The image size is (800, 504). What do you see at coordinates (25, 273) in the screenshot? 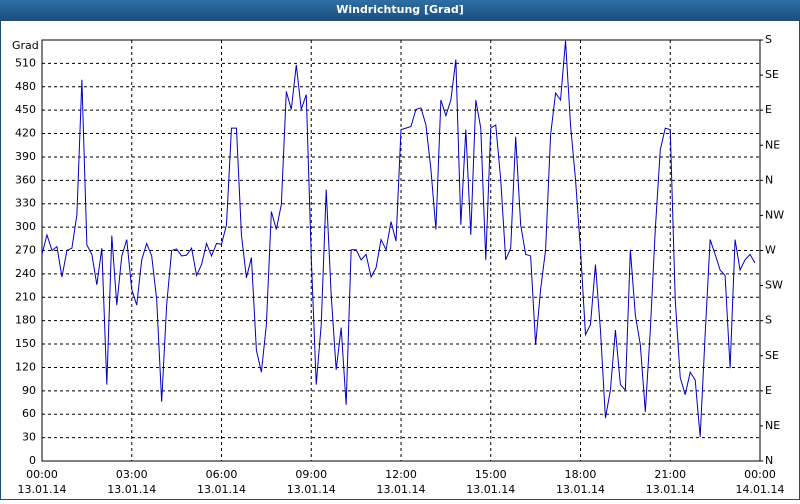
I see `y-tick-label: 240` at bounding box center [25, 273].